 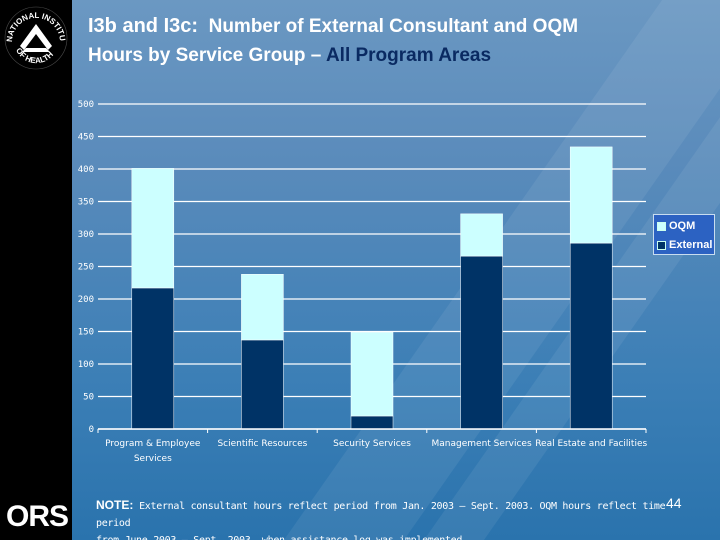 I want to click on legend-label-external: External, so click(x=691, y=245).